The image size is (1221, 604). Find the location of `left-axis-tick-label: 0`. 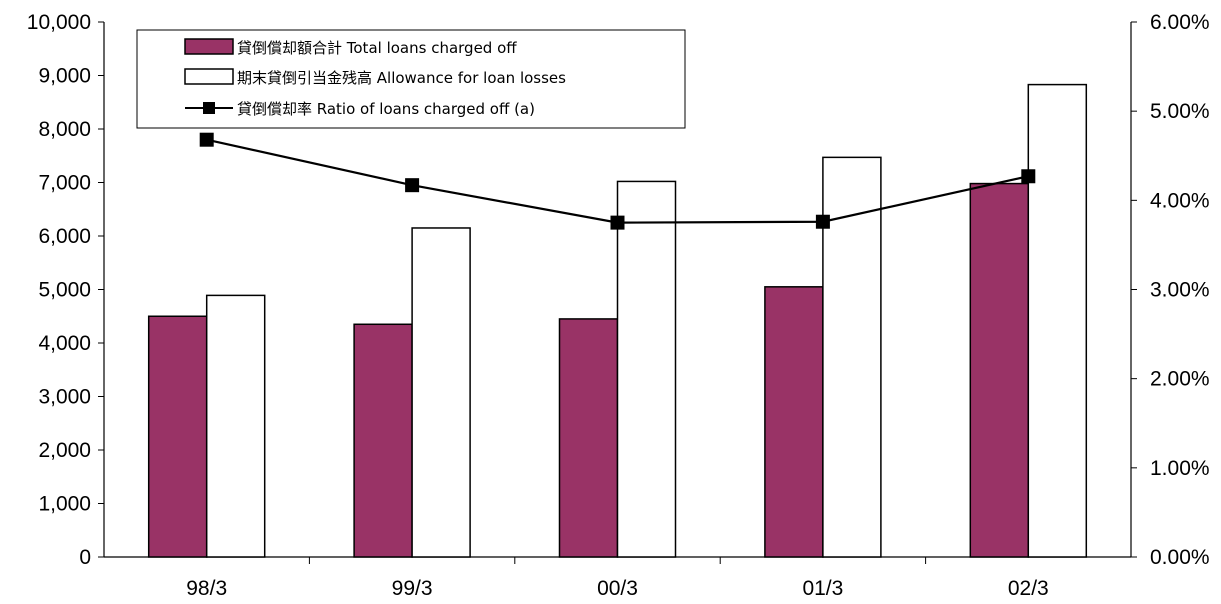

left-axis-tick-label: 0 is located at coordinates (85, 557).